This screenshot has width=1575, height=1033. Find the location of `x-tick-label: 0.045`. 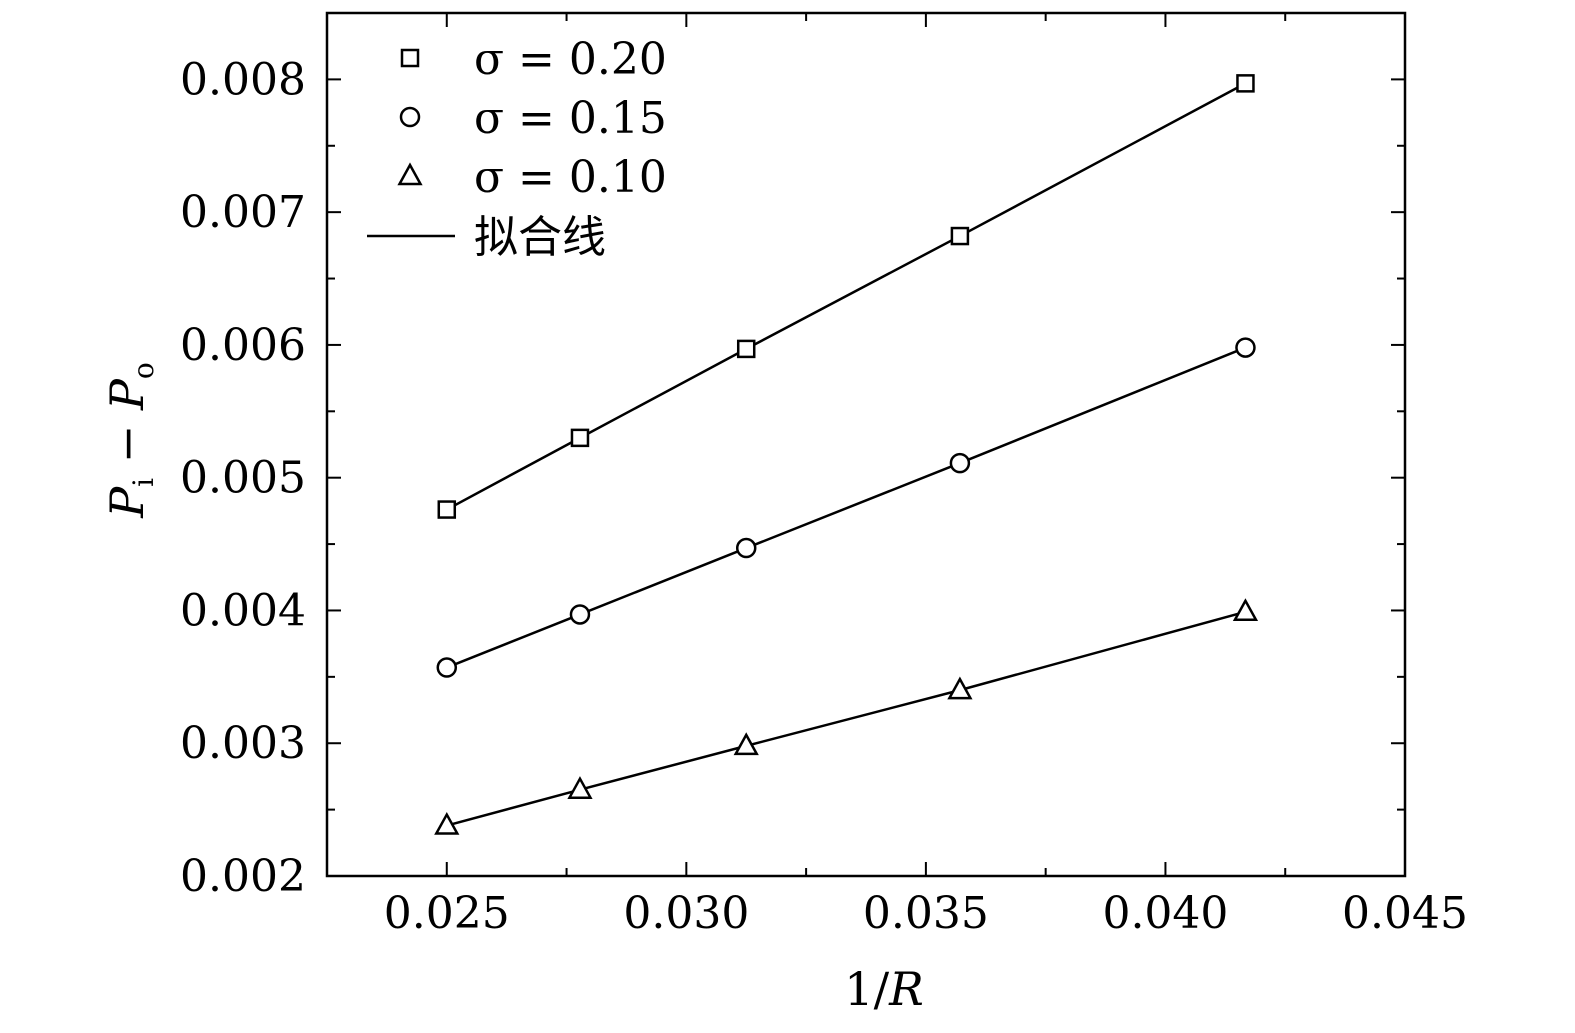

x-tick-label: 0.045 is located at coordinates (1405, 913).